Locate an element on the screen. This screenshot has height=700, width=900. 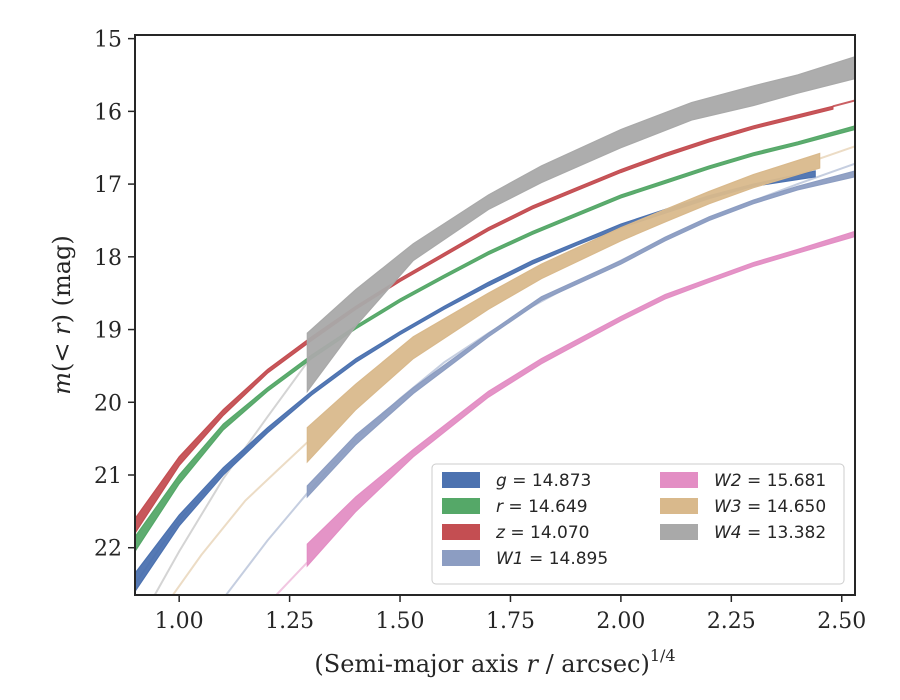
y-tick-label: 19 is located at coordinates (108, 331).